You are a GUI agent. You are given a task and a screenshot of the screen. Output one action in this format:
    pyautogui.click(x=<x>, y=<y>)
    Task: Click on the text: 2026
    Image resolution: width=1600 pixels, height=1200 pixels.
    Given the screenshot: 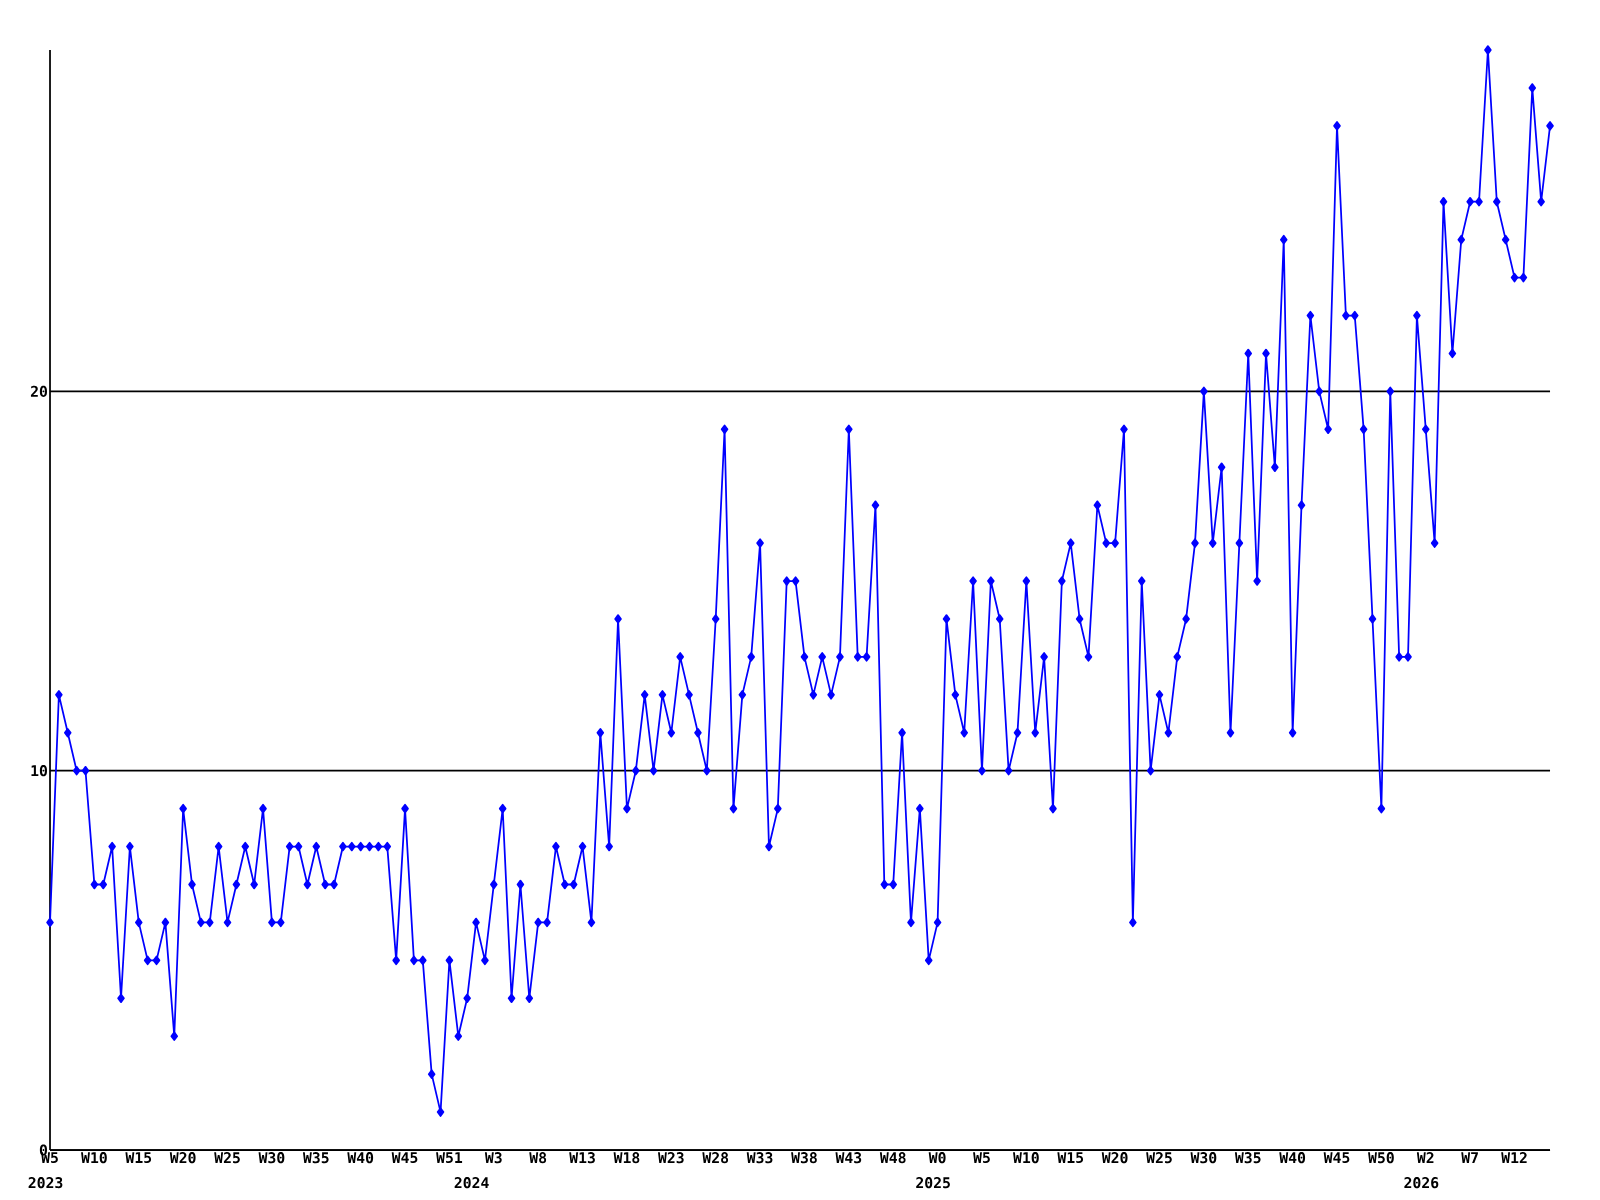 What is the action you would take?
    pyautogui.click(x=1421, y=1183)
    